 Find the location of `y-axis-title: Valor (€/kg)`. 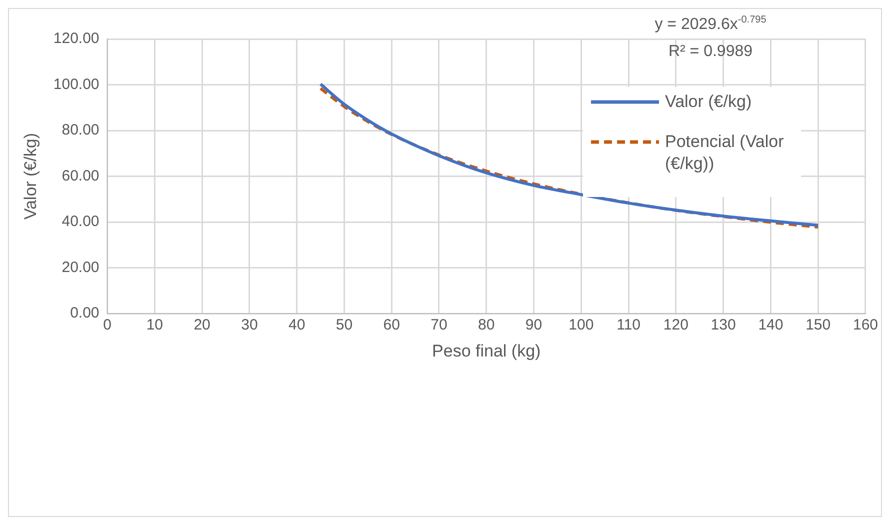

y-axis-title: Valor (€/kg) is located at coordinates (30, 176).